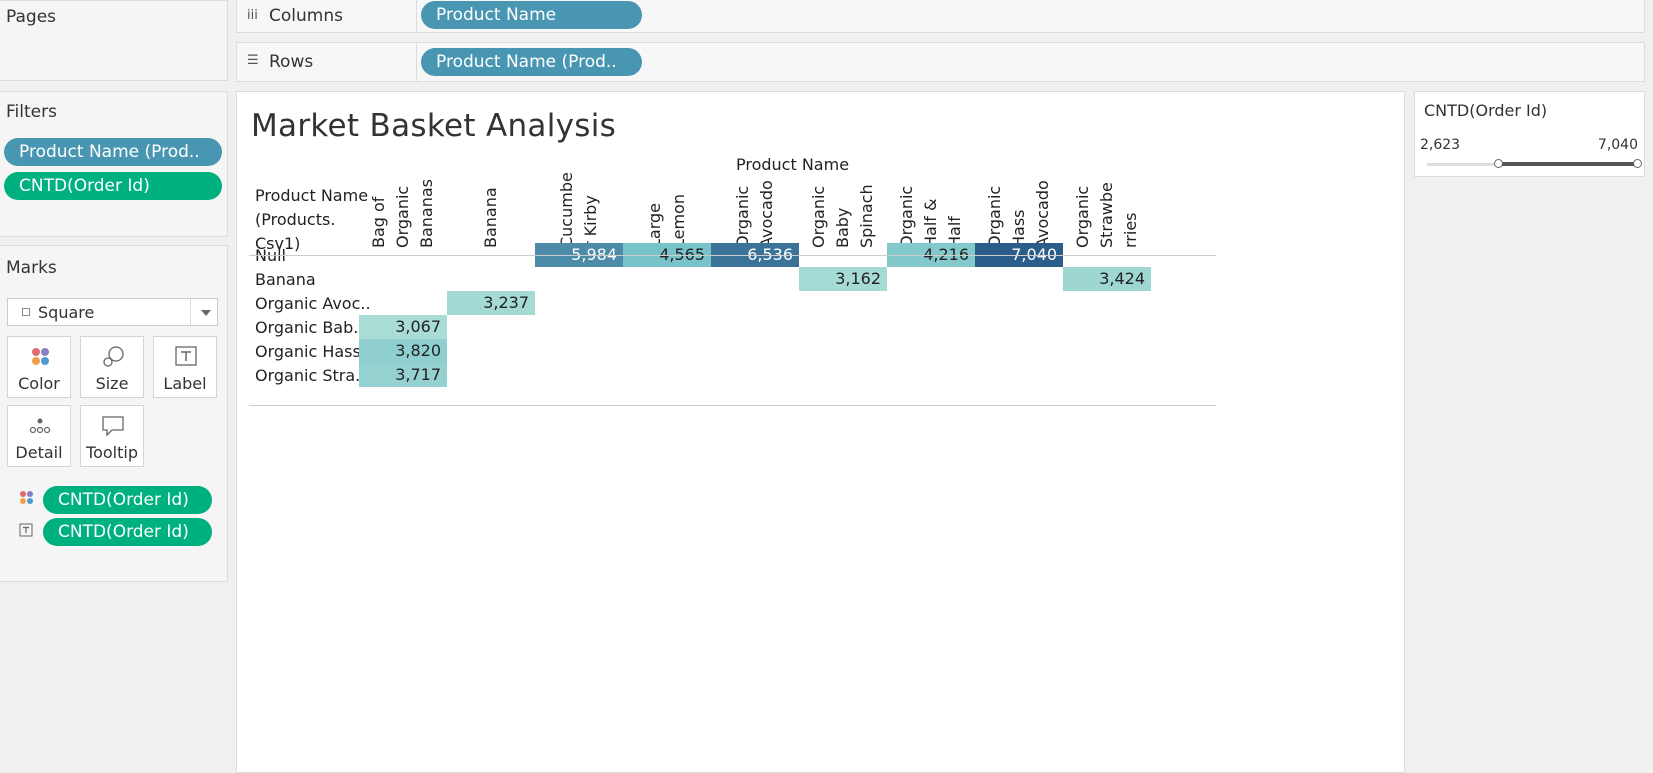  What do you see at coordinates (732, 255) in the screenshot?
I see `header-divider` at bounding box center [732, 255].